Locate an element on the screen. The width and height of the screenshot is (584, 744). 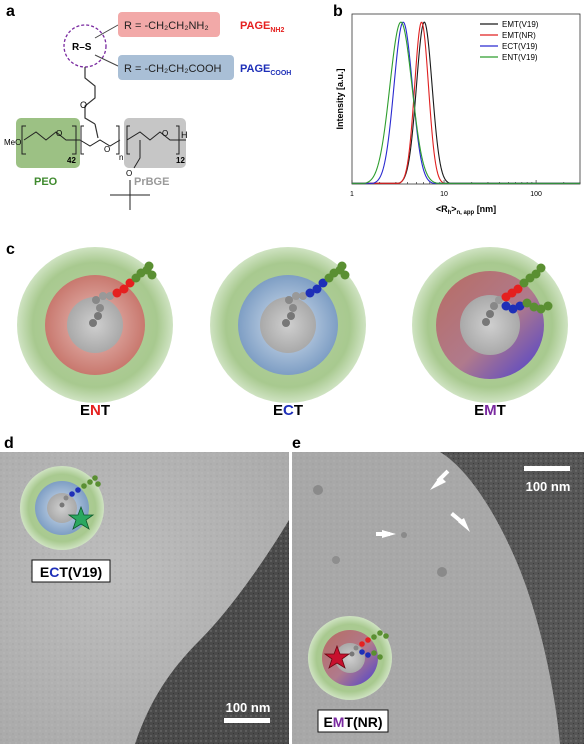
panel-letter-c: c is located at coordinates (10, 249).